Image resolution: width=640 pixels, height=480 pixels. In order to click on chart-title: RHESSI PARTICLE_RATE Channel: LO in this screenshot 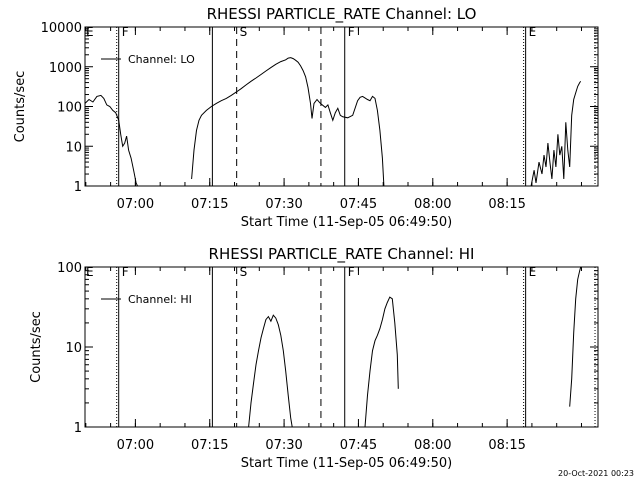, I will do `click(342, 14)`.